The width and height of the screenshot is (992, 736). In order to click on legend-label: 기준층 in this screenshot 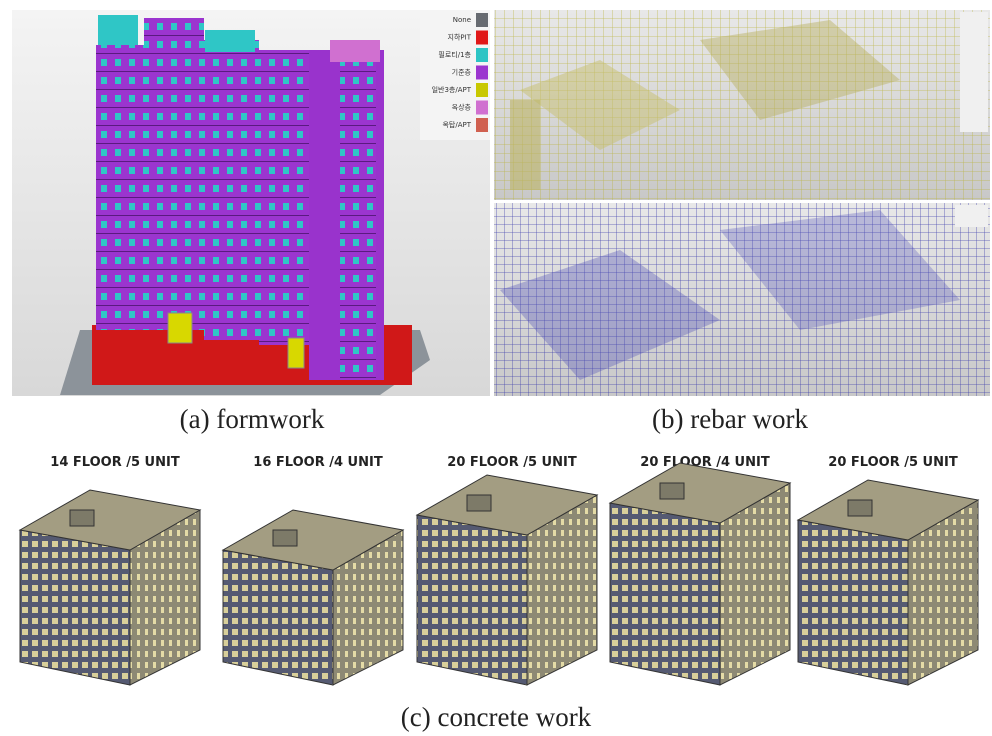, I will do `click(462, 72)`.